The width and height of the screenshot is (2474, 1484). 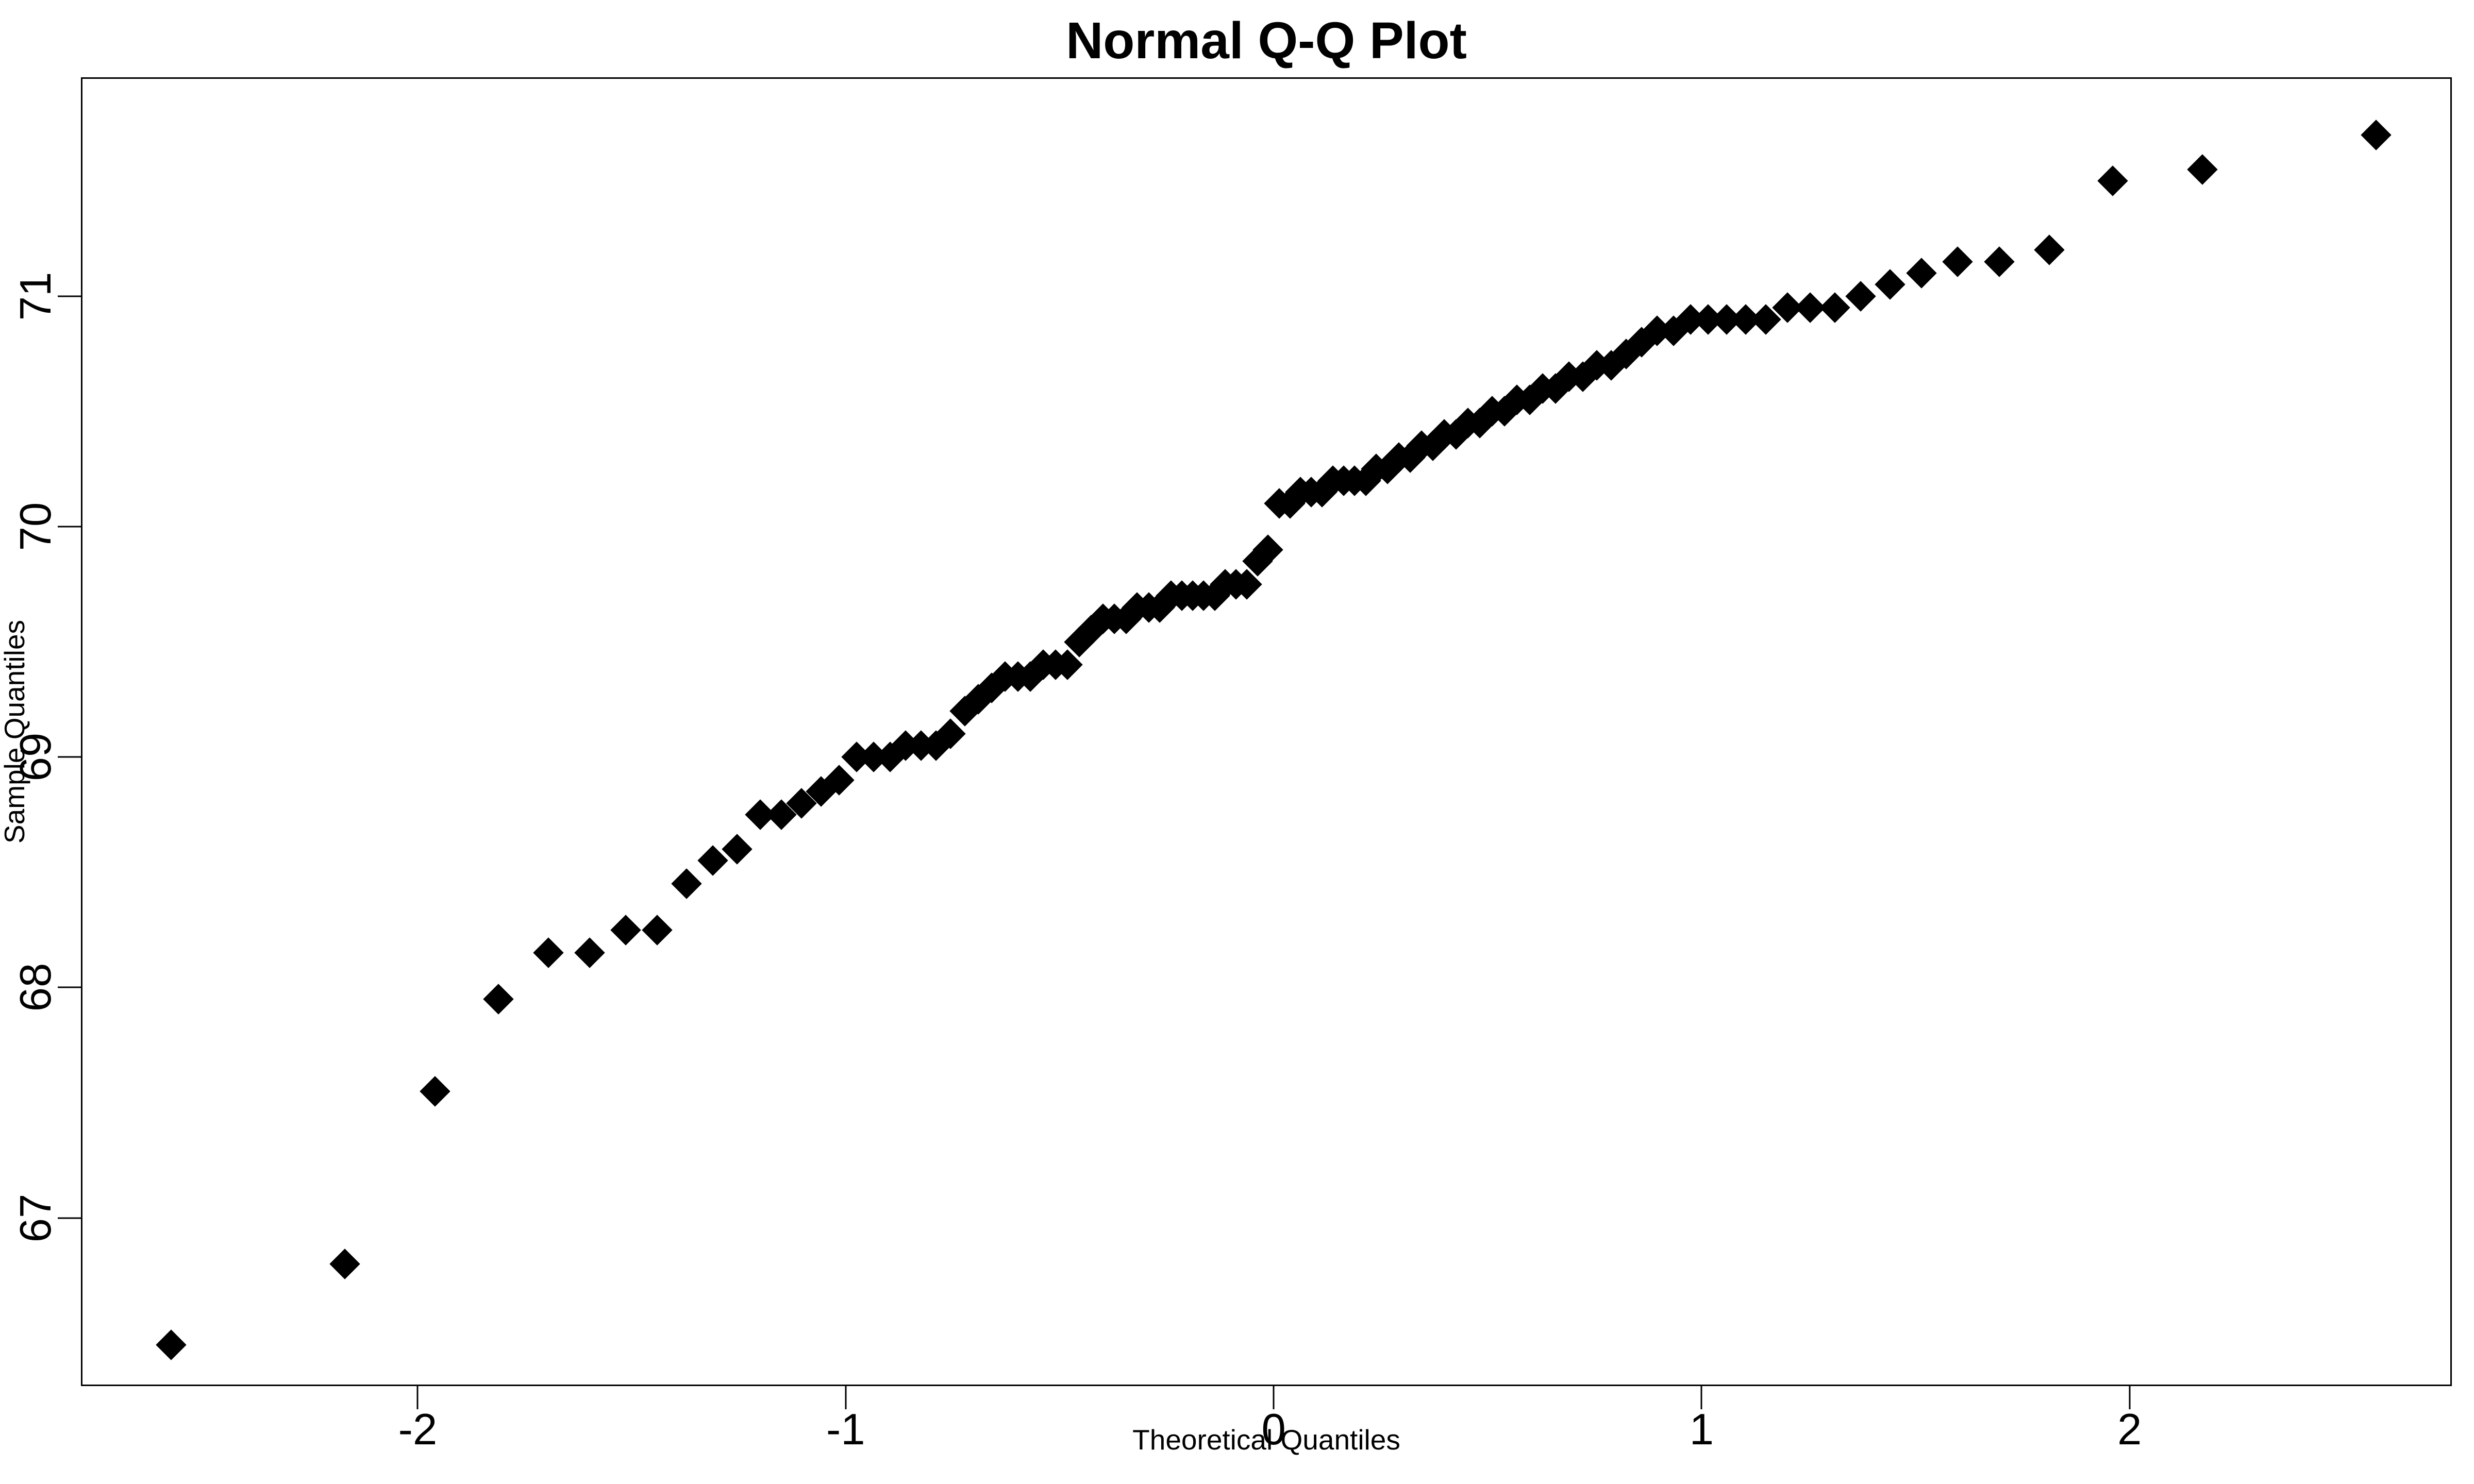 What do you see at coordinates (1266, 41) in the screenshot?
I see `chart-title: Normal Q-Q Plot` at bounding box center [1266, 41].